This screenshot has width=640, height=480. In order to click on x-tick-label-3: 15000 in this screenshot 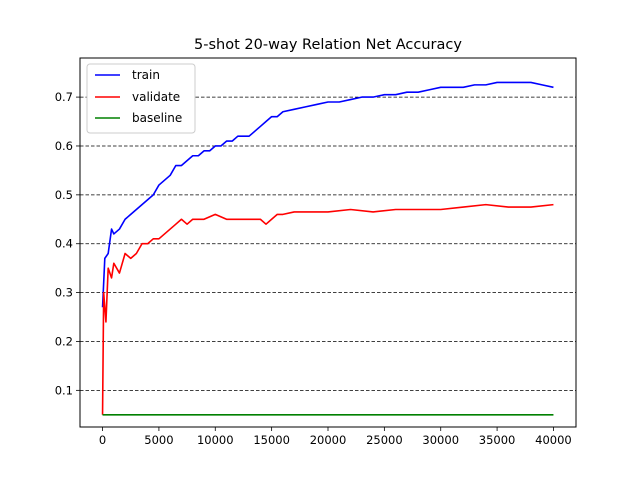, I will do `click(271, 440)`.